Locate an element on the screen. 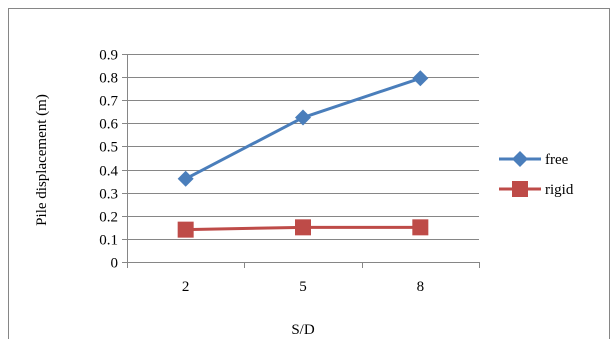 The height and width of the screenshot is (344, 611). y-tick-label: 0.1 is located at coordinates (108, 241).